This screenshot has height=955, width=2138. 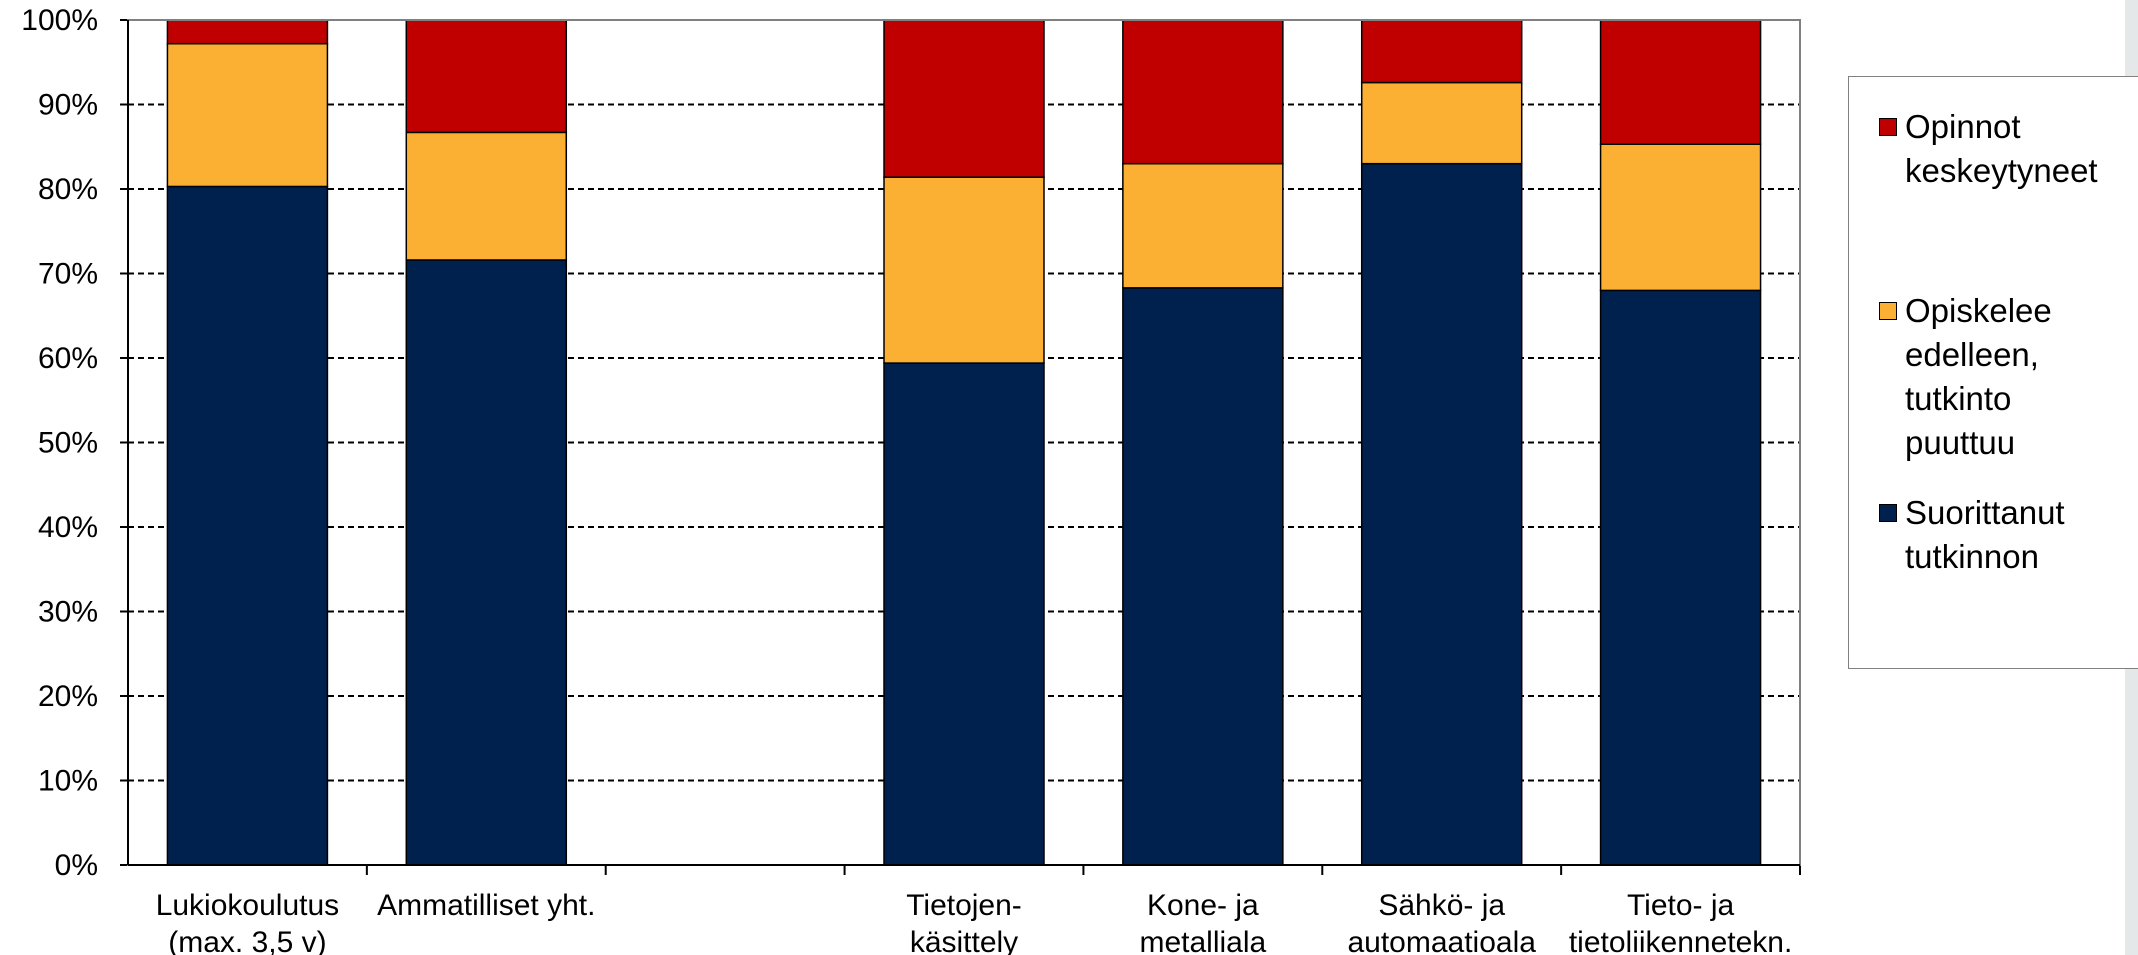 I want to click on legend-item-opiskelee: Opiskelee edelleen, tutkinto puuttuu, so click(x=1965, y=377).